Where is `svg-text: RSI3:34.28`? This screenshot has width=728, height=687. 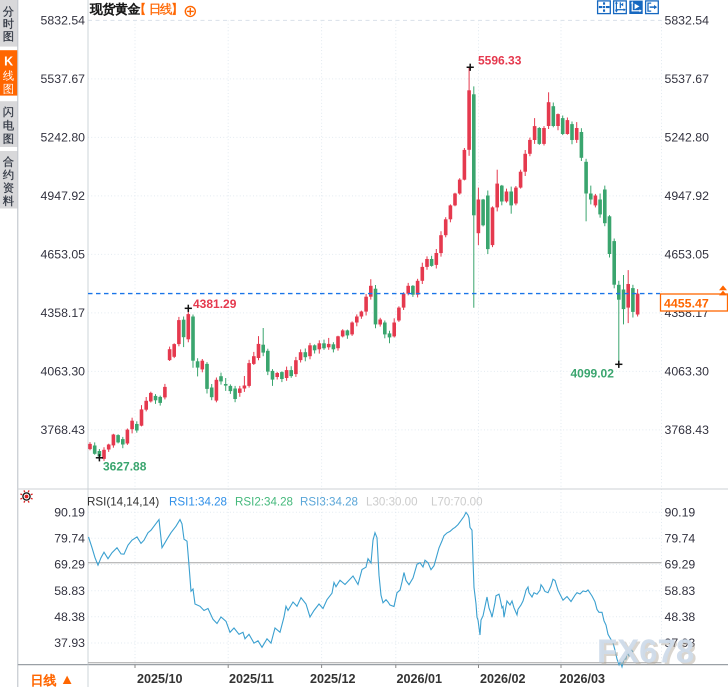
svg-text: RSI3:34.28 is located at coordinates (329, 502).